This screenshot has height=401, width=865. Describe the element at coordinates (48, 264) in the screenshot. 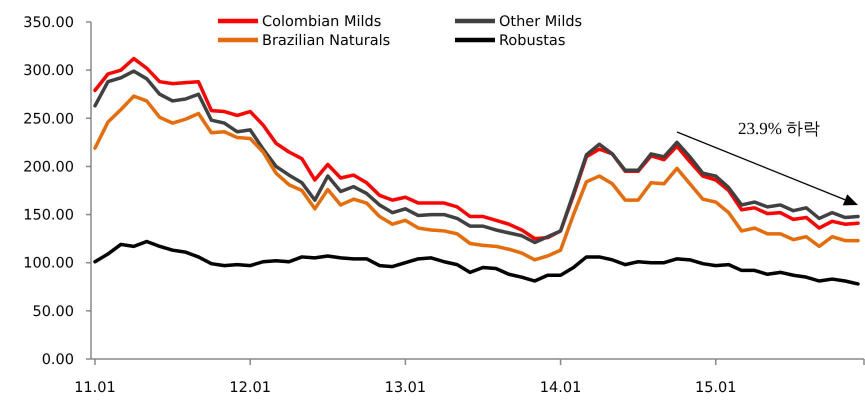

I see `y-tick-label: 100.00` at that location.